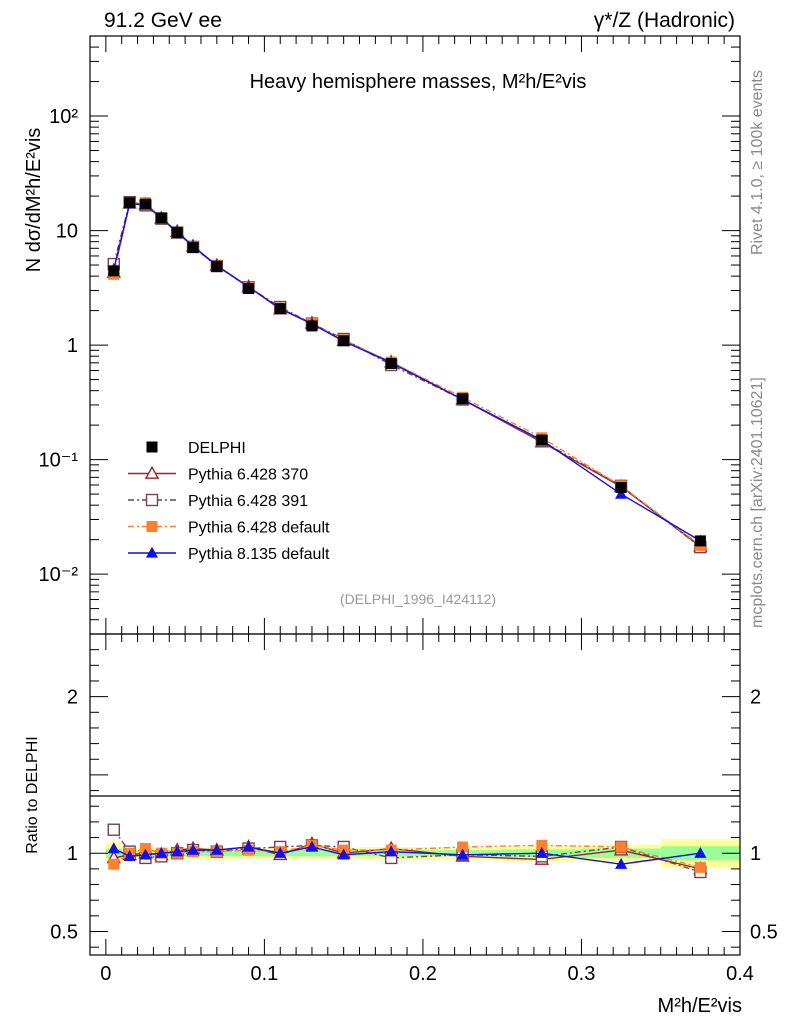 The height and width of the screenshot is (1024, 786). Describe the element at coordinates (72, 698) in the screenshot. I see `ratio-y-tick-label: 2` at that location.